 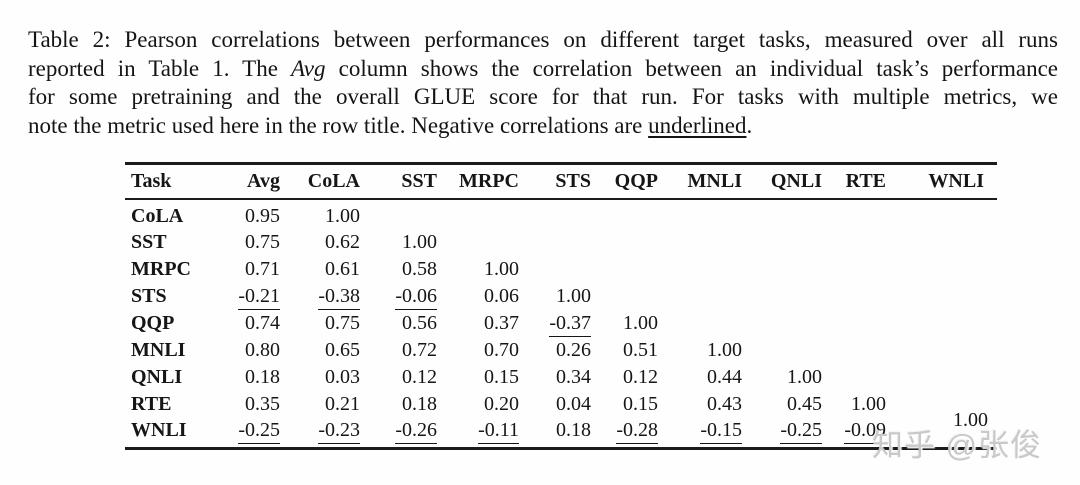 What do you see at coordinates (333, 180) in the screenshot?
I see `col-header-cola: CoLA` at bounding box center [333, 180].